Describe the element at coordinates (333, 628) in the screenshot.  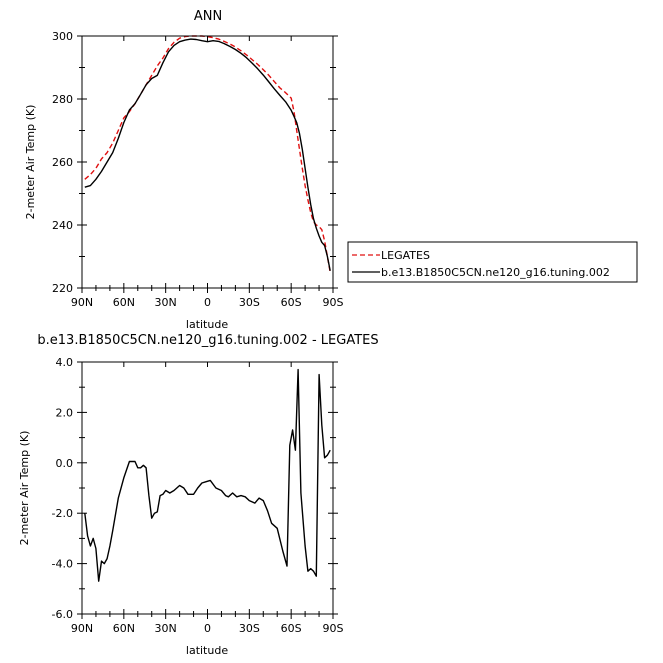
I see `panel2-x-tick-label: 90S` at that location.